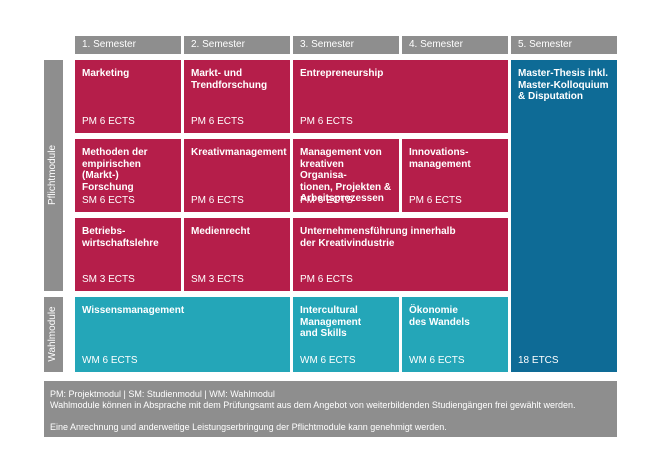 The width and height of the screenshot is (660, 467). What do you see at coordinates (108, 200) in the screenshot?
I see `module-ects: SM 6 ECTS` at bounding box center [108, 200].